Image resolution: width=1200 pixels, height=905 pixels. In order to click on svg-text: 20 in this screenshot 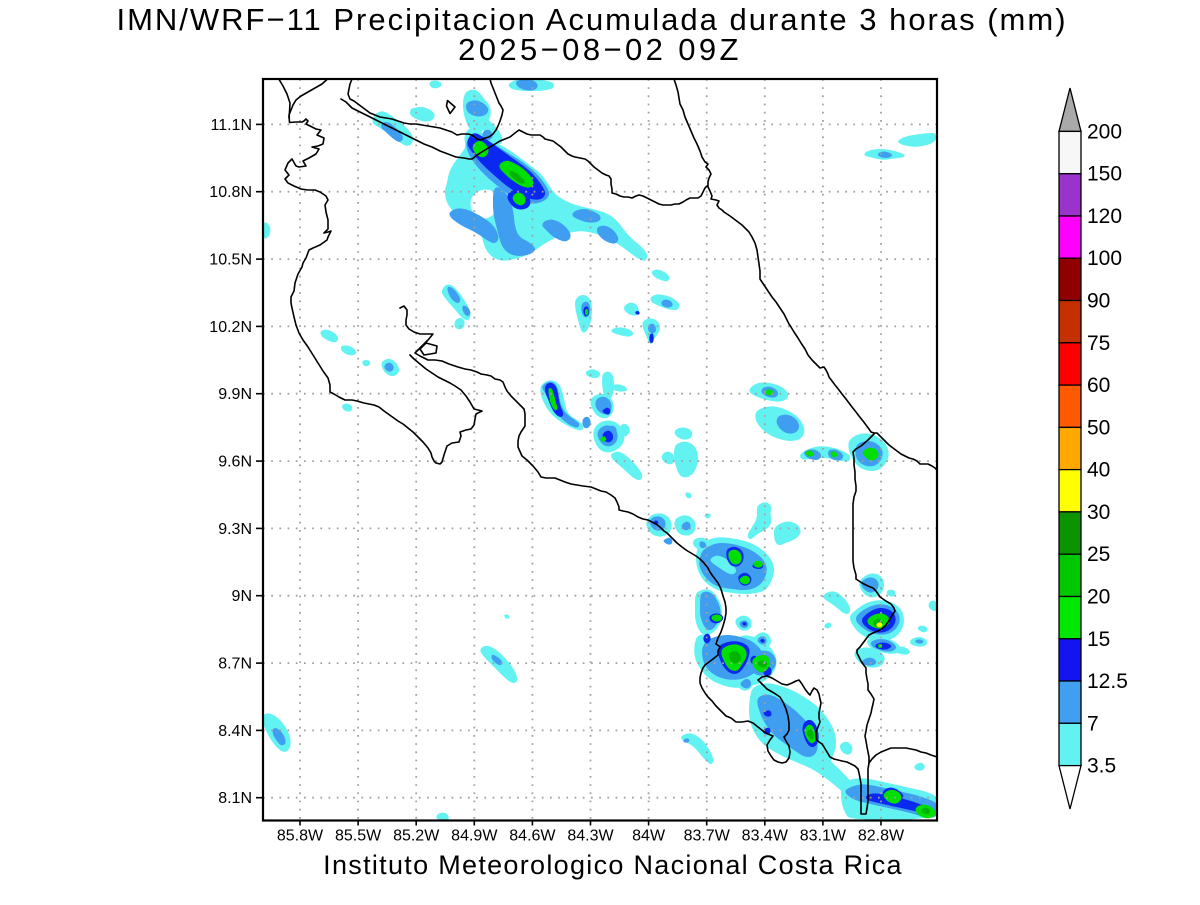, I will do `click(1098, 597)`.